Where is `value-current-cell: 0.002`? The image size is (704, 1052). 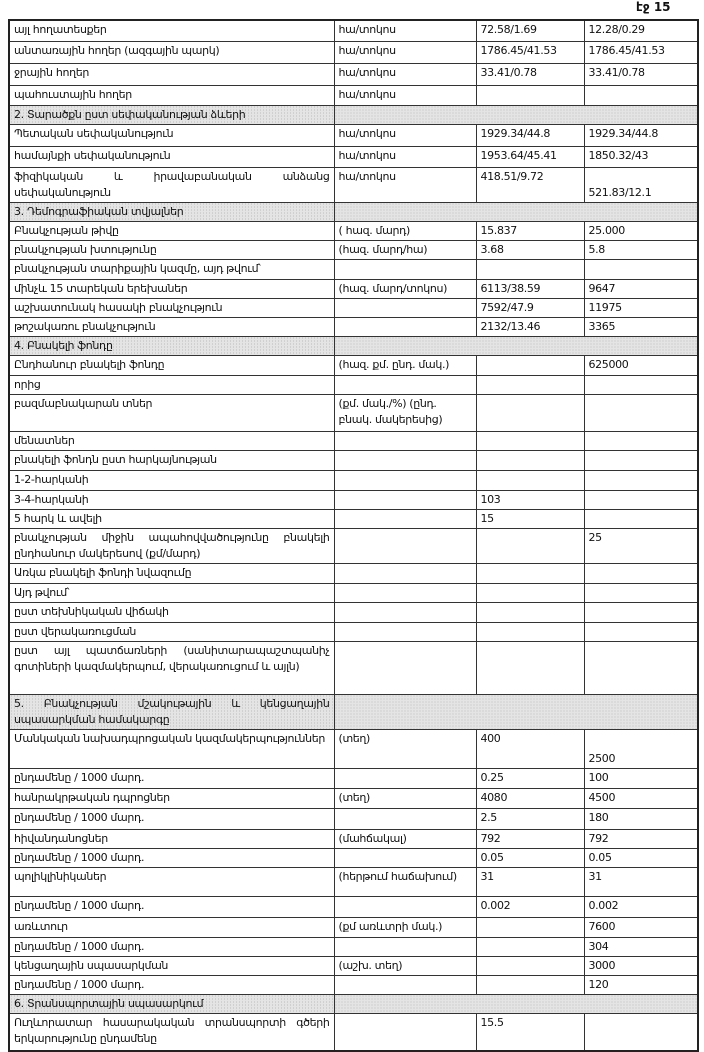 value-current-cell: 0.002 is located at coordinates (530, 906).